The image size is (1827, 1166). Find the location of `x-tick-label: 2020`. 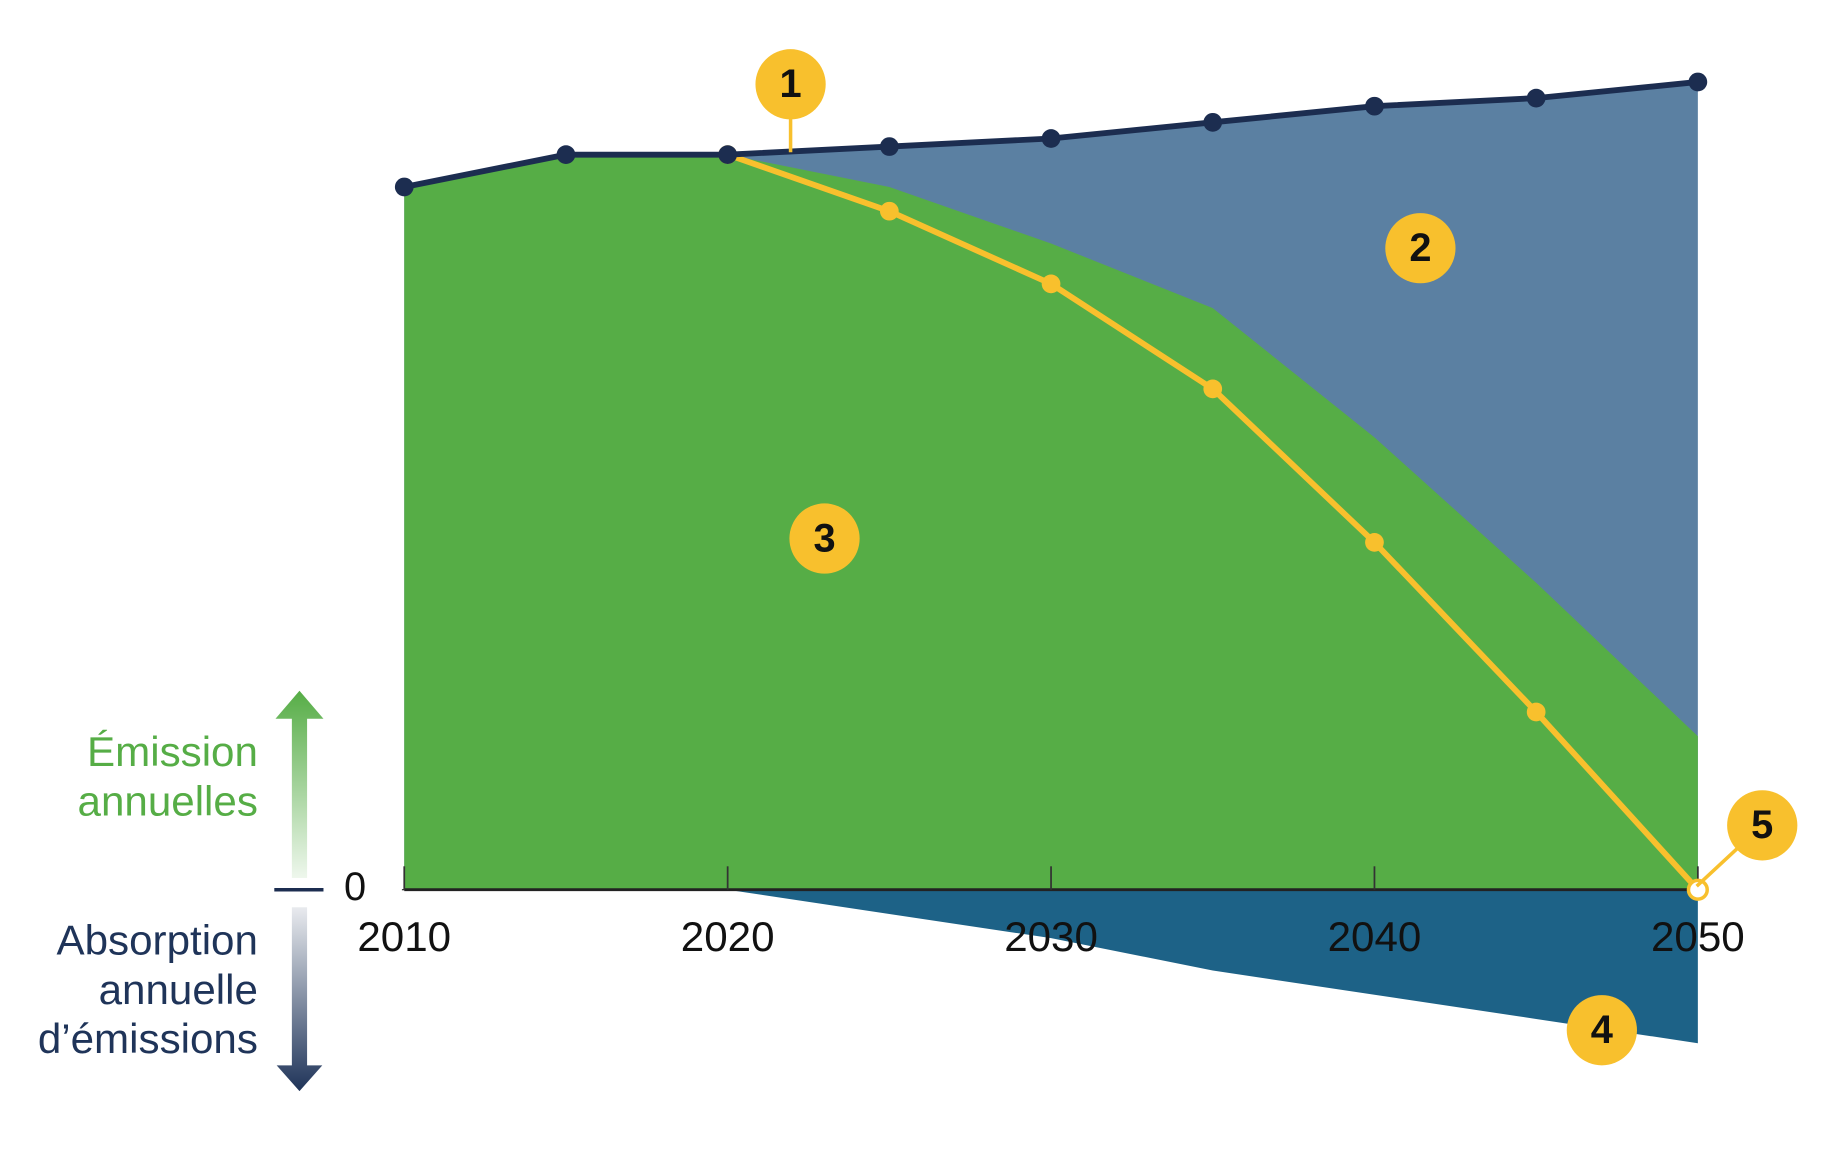

x-tick-label: 2020 is located at coordinates (728, 936).